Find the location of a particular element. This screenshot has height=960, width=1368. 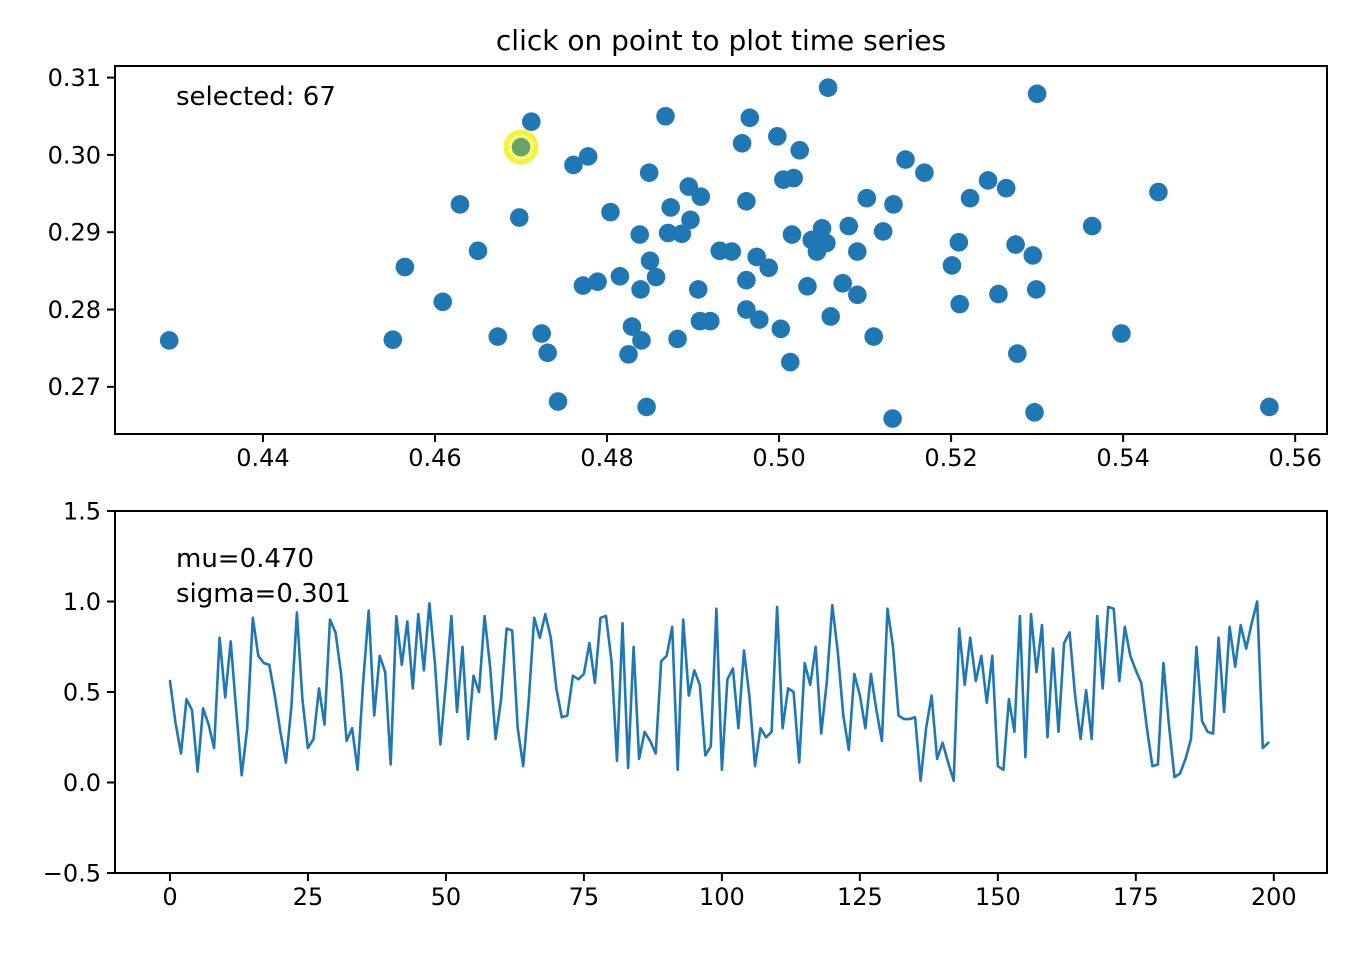

x-tick-label: 0.54 is located at coordinates (1122, 458).